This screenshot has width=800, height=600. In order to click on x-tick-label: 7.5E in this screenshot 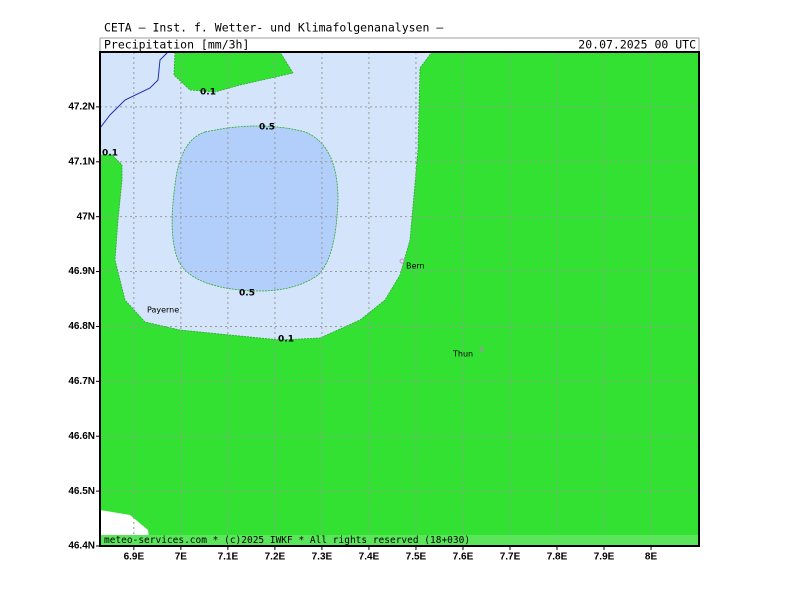, I will do `click(416, 557)`.